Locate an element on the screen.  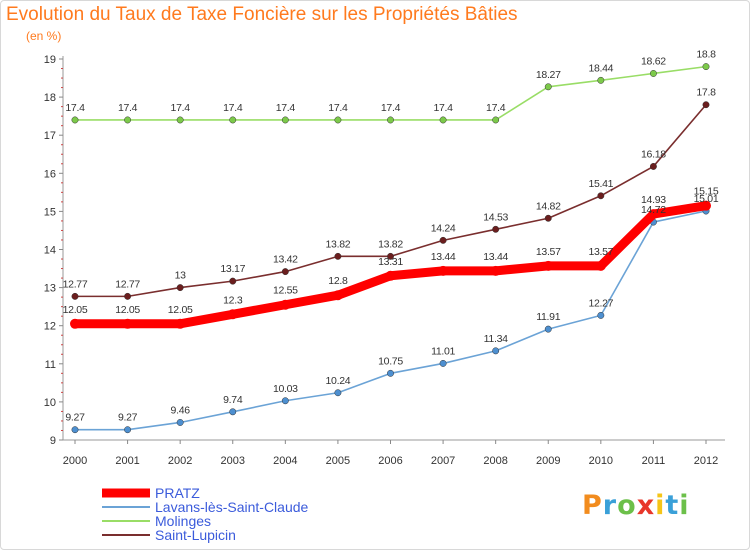
x-tick-label: 2000 is located at coordinates (75, 461).